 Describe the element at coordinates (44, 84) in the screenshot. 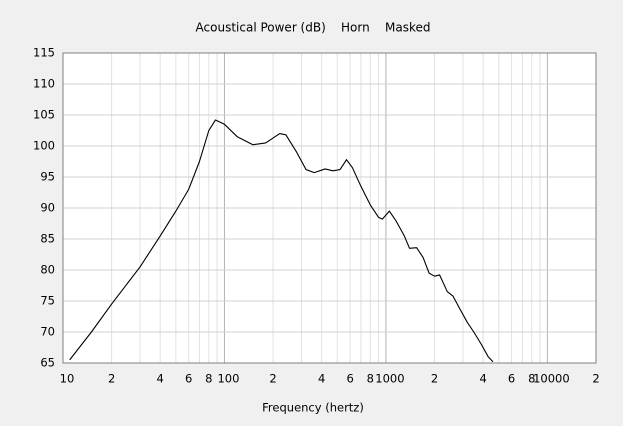

I see `y-tick-label: 110` at that location.